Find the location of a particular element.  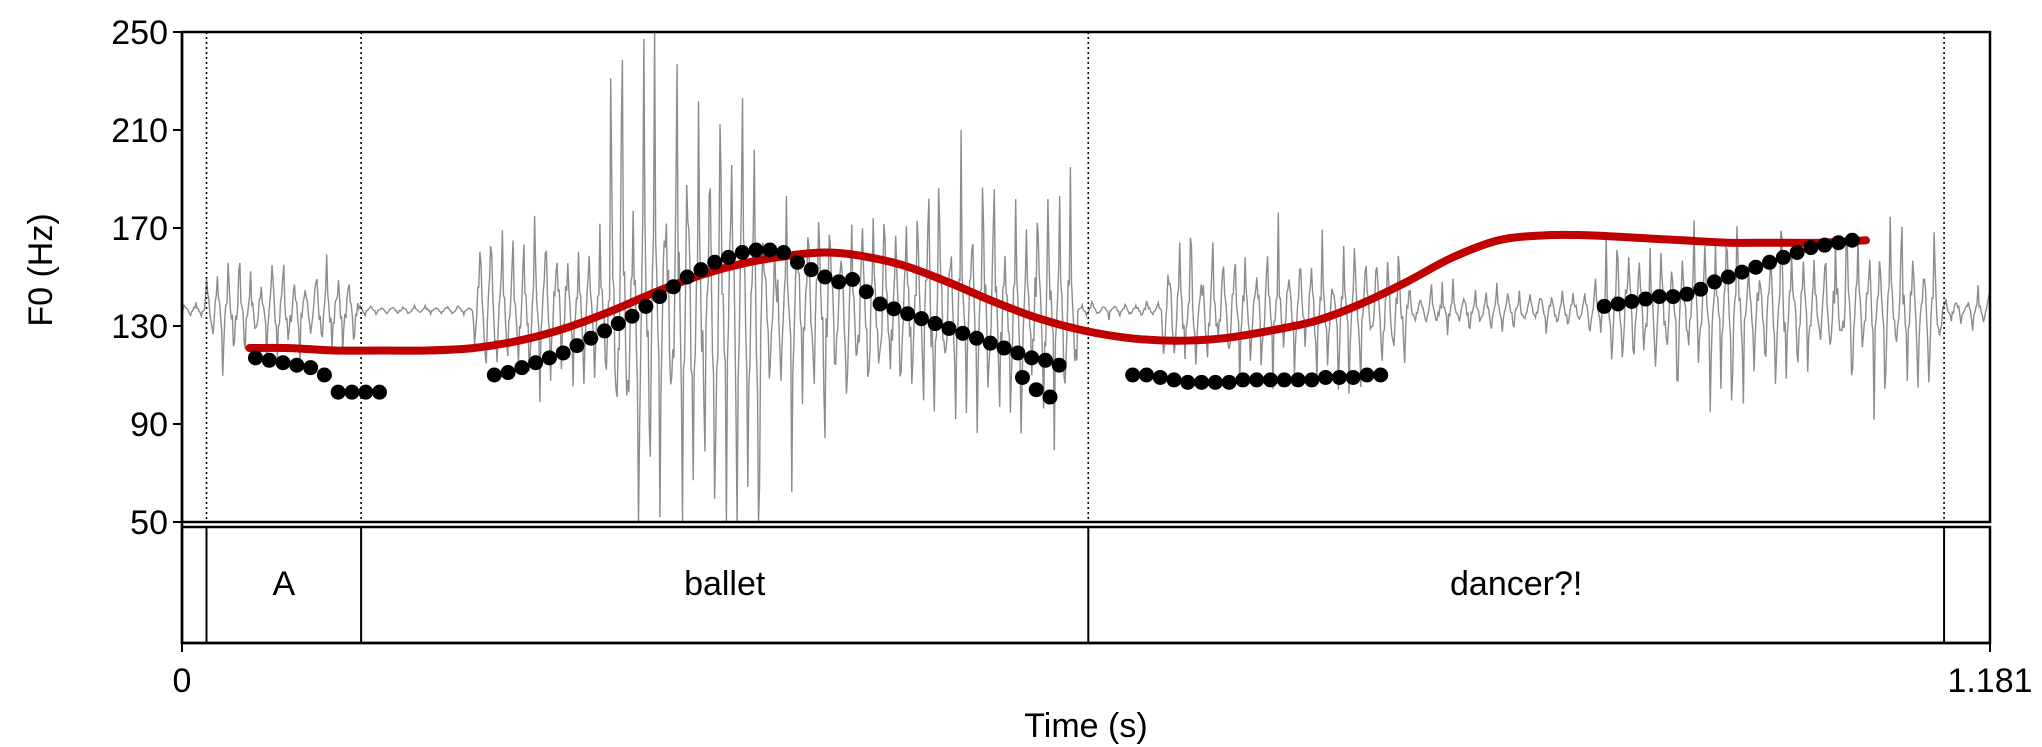

x-axis-title: Time (s) is located at coordinates (1085, 726).